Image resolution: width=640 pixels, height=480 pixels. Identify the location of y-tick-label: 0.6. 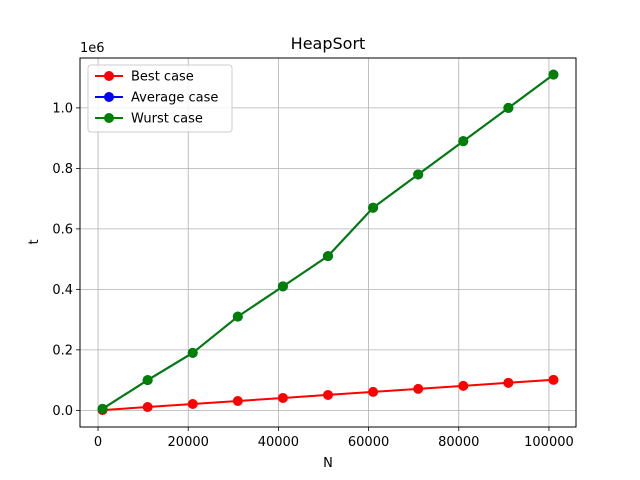
(62, 229).